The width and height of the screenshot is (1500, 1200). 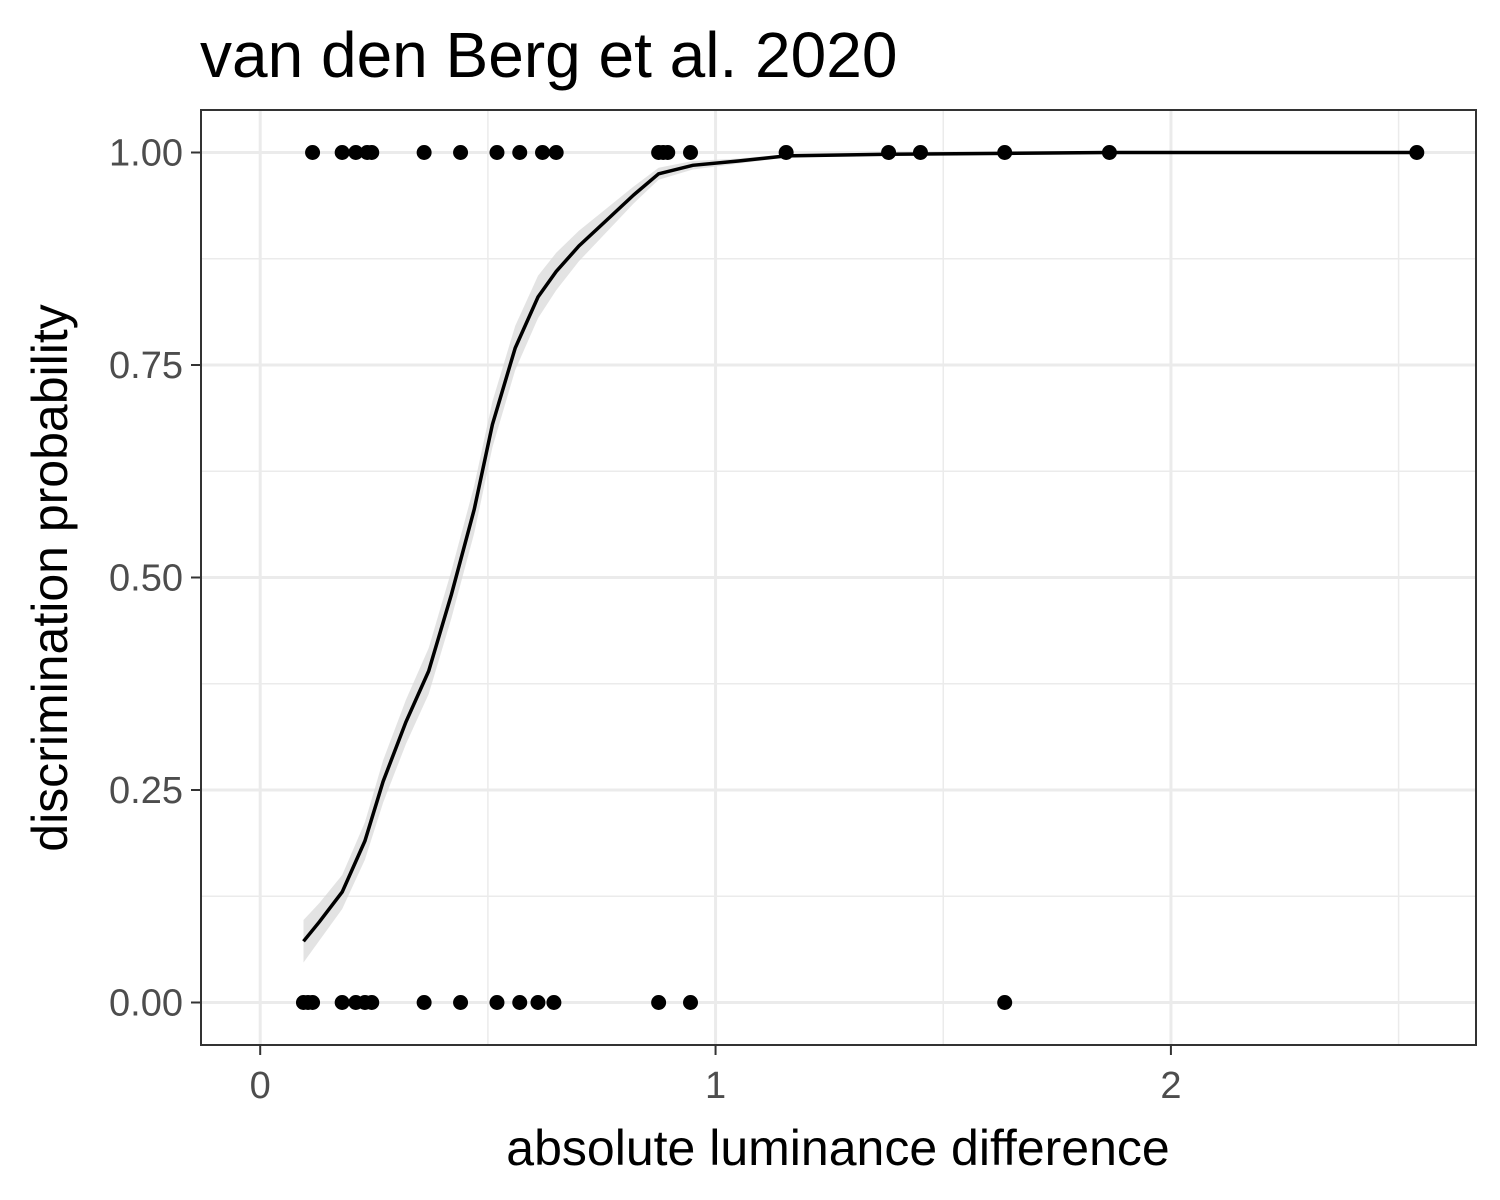 What do you see at coordinates (549, 55) in the screenshot?
I see `chart-title: van den Berg et al. 2020` at bounding box center [549, 55].